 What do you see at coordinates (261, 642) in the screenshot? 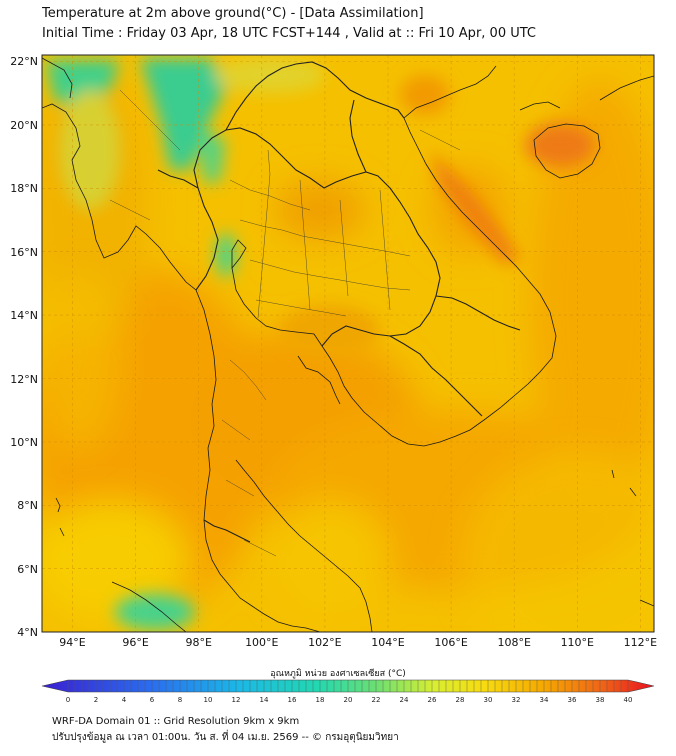
I see `lon-tick-label: 100°E` at bounding box center [261, 642].